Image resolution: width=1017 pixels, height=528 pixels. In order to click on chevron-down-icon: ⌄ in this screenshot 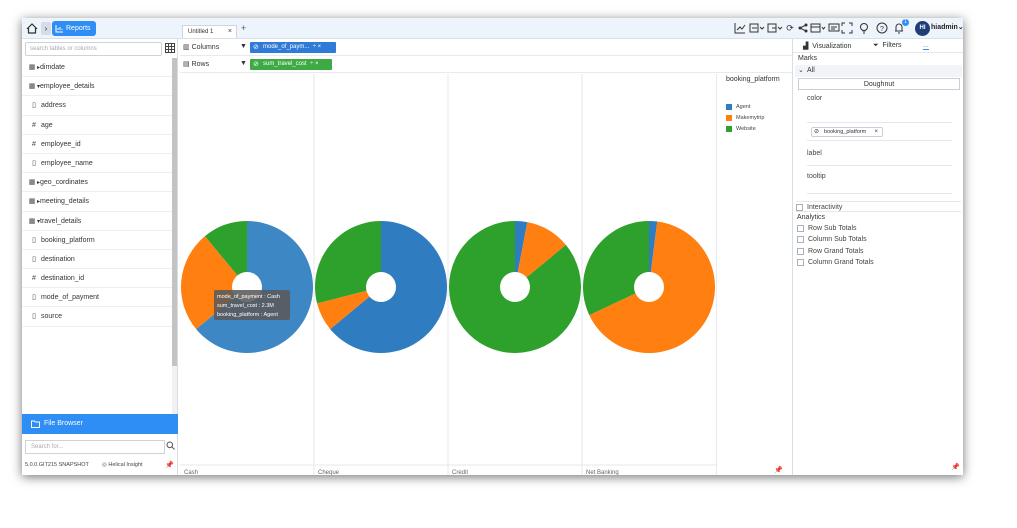, I will do `click(801, 70)`.